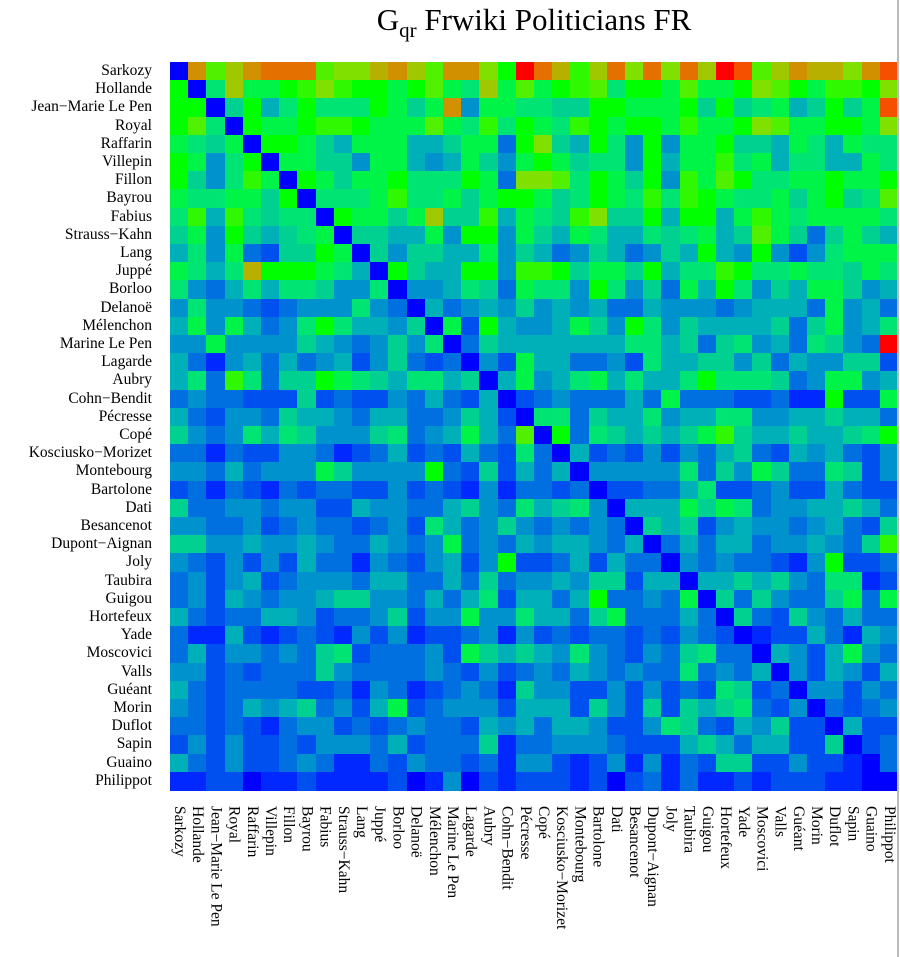 The height and width of the screenshot is (957, 900). I want to click on column-label: Strauss−Kahn, so click(343, 850).